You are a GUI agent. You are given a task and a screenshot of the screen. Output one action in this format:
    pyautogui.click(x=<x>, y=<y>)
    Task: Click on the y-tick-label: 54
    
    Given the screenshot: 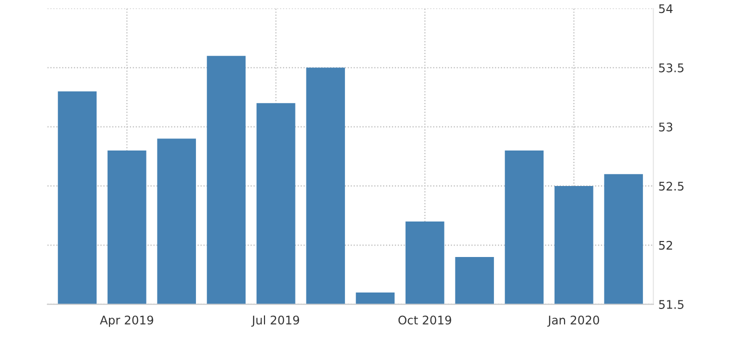 What is the action you would take?
    pyautogui.click(x=666, y=9)
    